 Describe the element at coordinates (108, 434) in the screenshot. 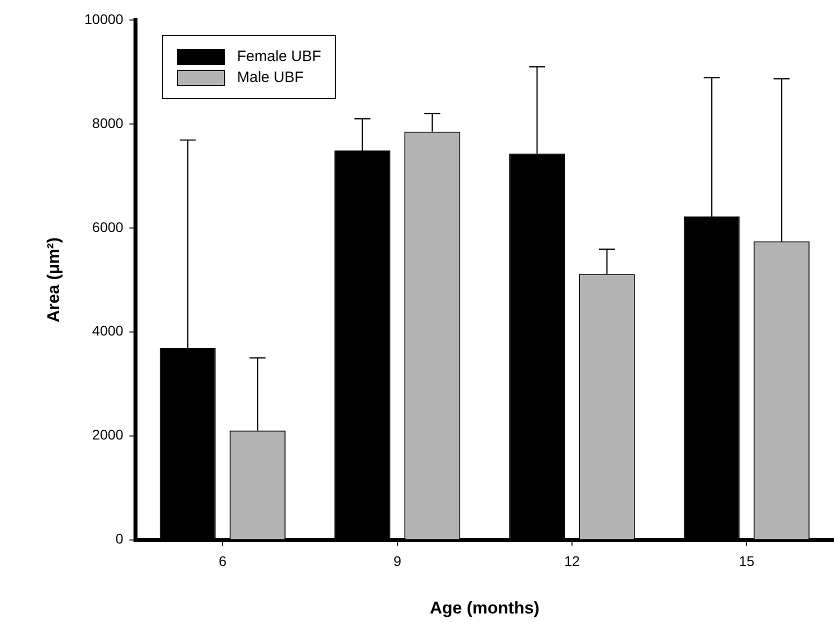

I see `y-tick-label: 2000` at that location.